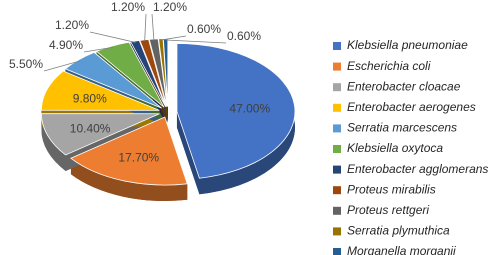 The image size is (500, 255). What do you see at coordinates (90, 99) in the screenshot?
I see `data-label: 9.80%` at bounding box center [90, 99].